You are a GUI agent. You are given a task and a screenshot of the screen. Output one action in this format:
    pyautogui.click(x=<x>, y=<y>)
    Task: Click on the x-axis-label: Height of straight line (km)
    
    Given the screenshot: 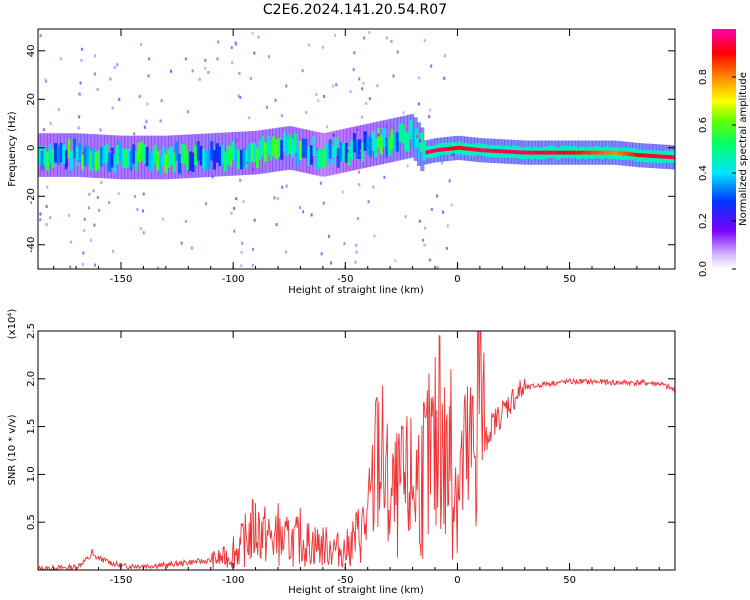 What is the action you would take?
    pyautogui.click(x=356, y=590)
    